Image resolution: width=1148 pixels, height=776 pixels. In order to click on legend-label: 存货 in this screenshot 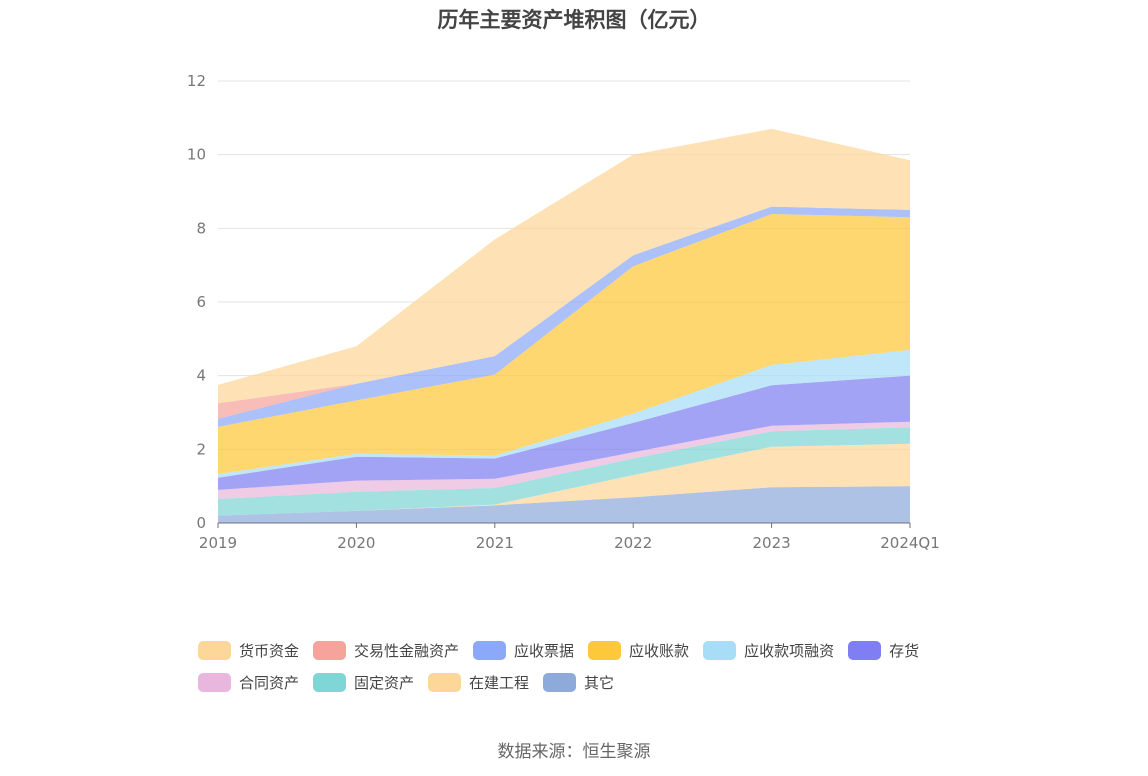, I will do `click(904, 650)`.